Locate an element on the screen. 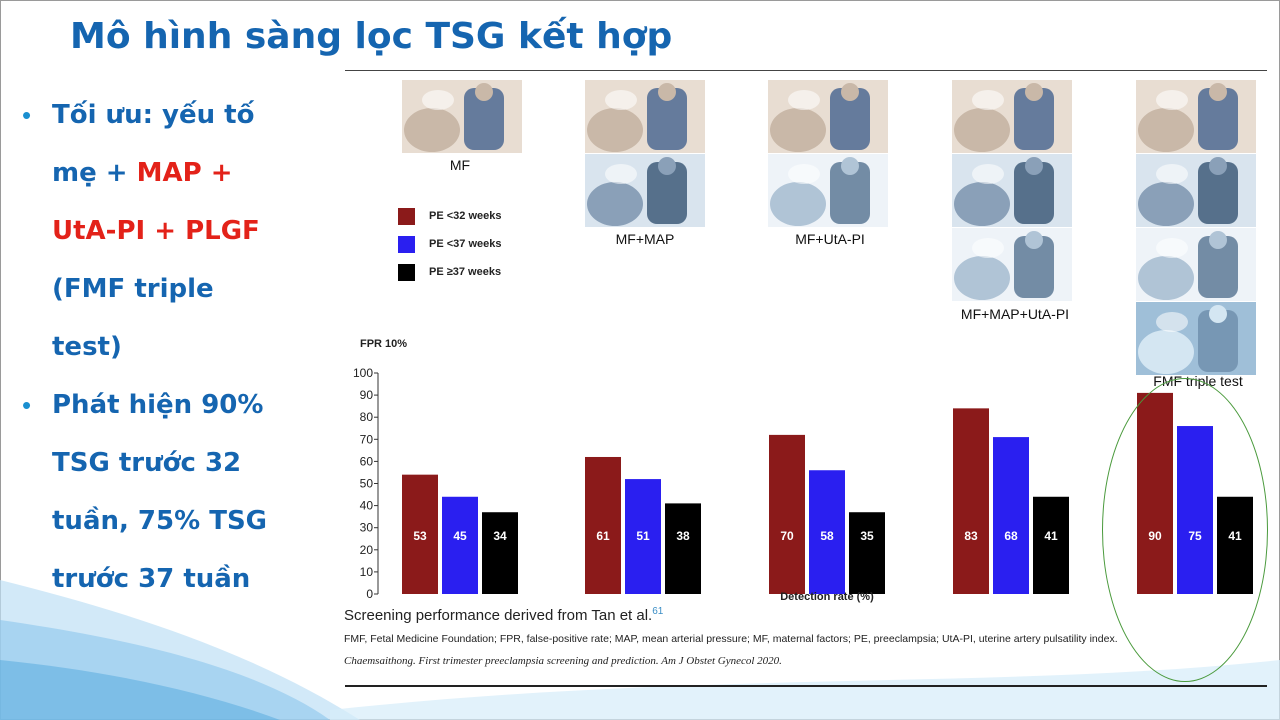 The width and height of the screenshot is (1280, 720). y-tick-label: 0 is located at coordinates (369, 594).